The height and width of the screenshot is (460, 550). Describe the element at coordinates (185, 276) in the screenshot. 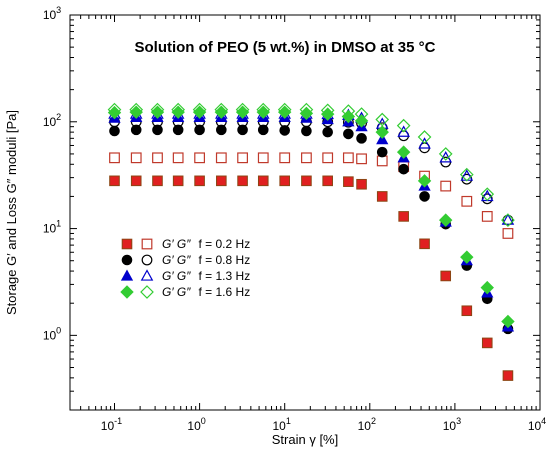

I see `legend-entry: G′ G″ f = 1.3 Hz` at that location.